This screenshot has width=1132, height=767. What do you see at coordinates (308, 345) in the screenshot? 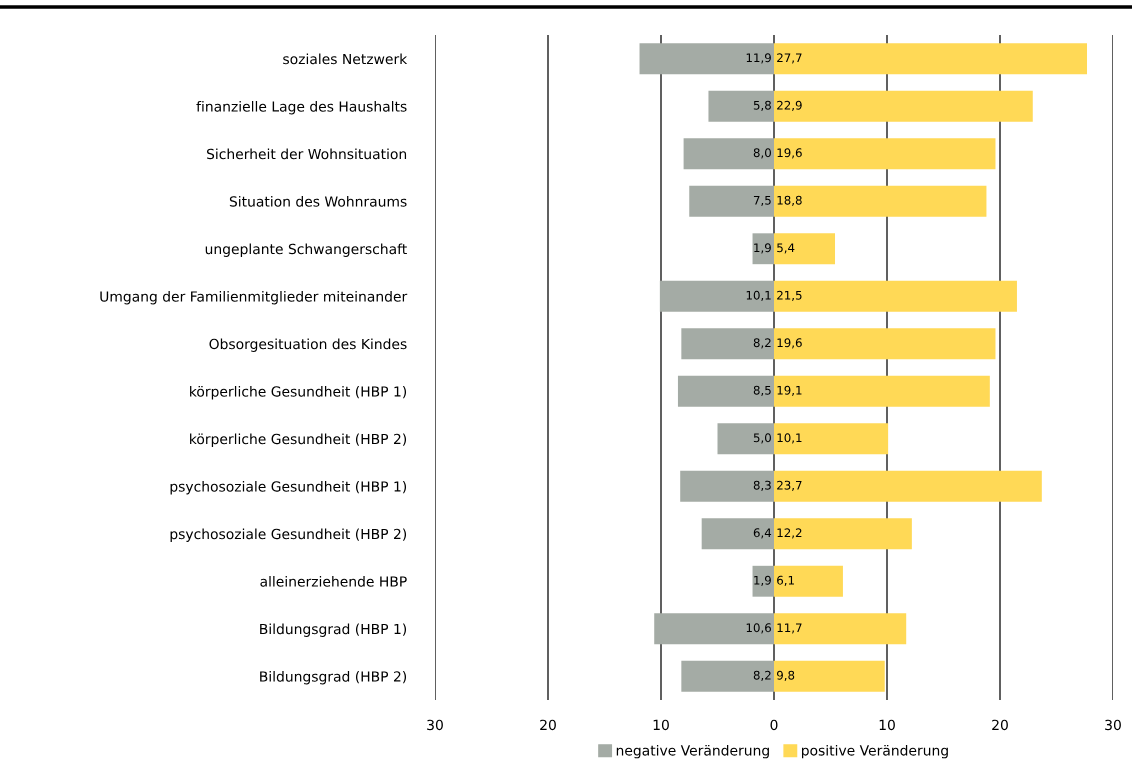
I see `y-tick-label: Obsorgesituation des Kindes` at bounding box center [308, 345].